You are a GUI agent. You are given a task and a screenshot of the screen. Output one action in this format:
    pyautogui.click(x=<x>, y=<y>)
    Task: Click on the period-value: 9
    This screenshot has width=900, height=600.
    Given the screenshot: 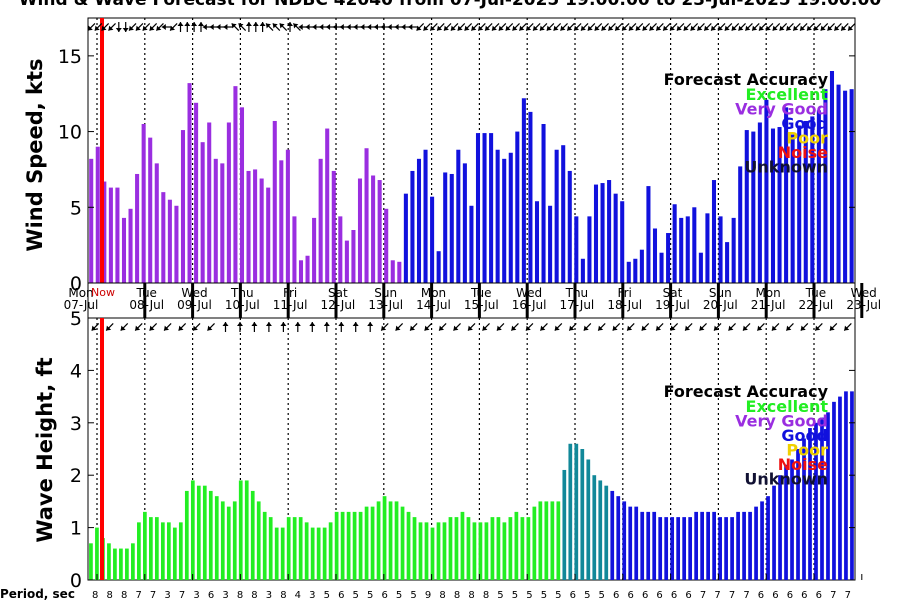 What is the action you would take?
    pyautogui.click(x=428, y=595)
    